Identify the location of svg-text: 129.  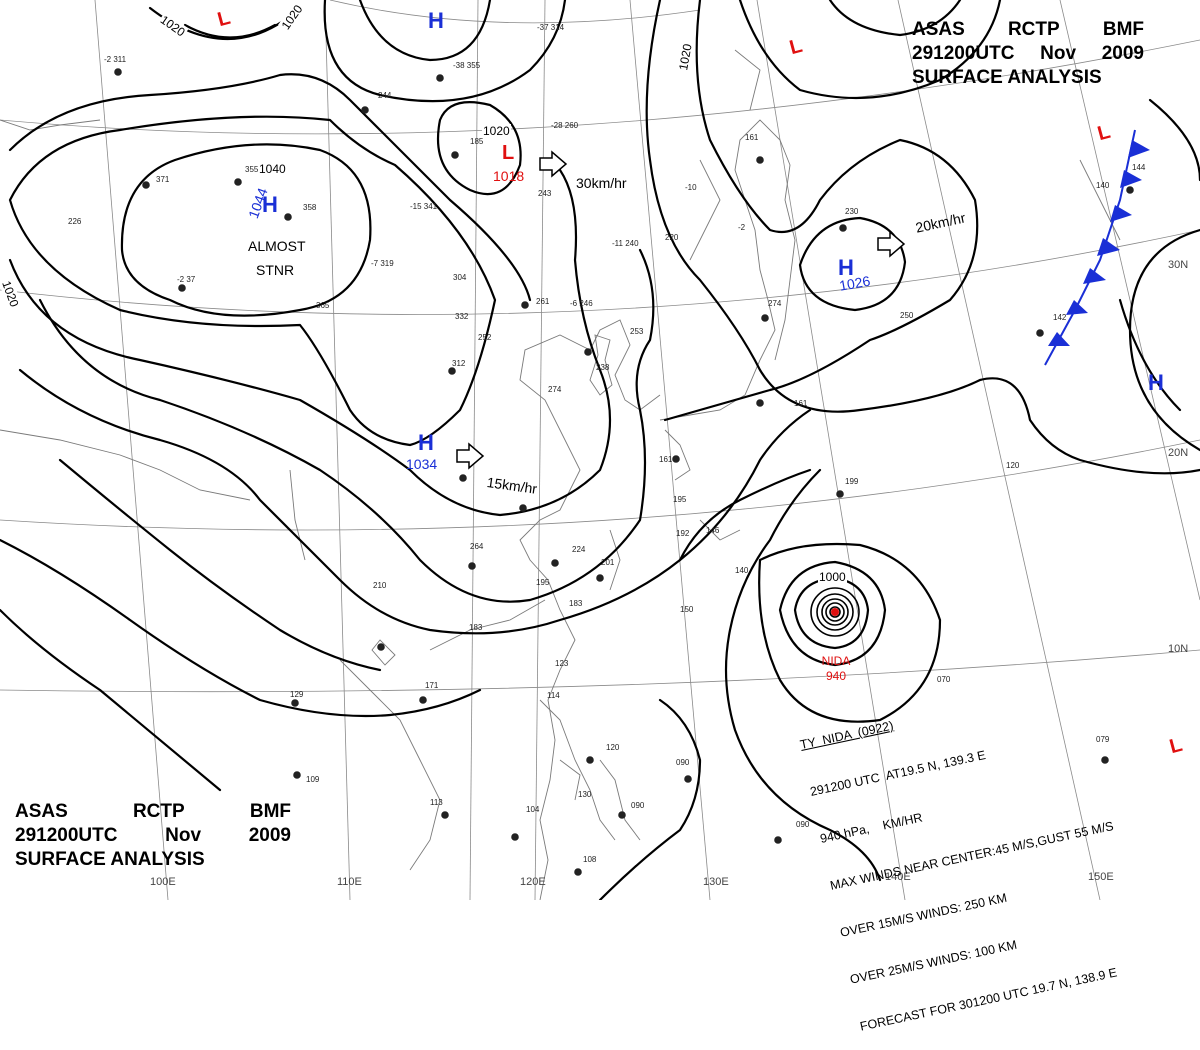
(297, 694).